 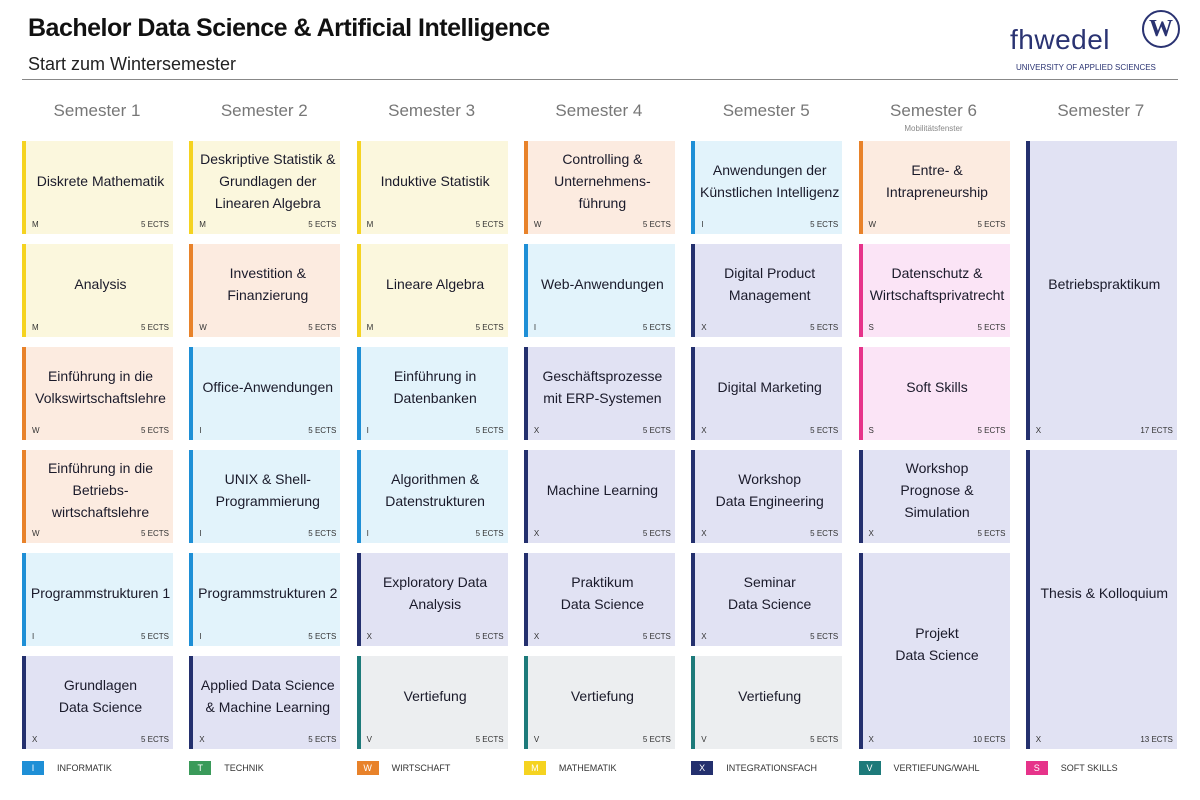 What do you see at coordinates (534, 768) in the screenshot?
I see `legend-swatch: M` at bounding box center [534, 768].